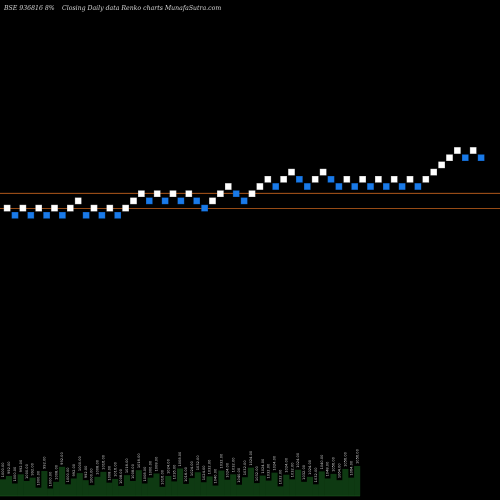  Describe the element at coordinates (233, 465) in the screenshot. I see `volume-label-39: 1032.00` at that location.